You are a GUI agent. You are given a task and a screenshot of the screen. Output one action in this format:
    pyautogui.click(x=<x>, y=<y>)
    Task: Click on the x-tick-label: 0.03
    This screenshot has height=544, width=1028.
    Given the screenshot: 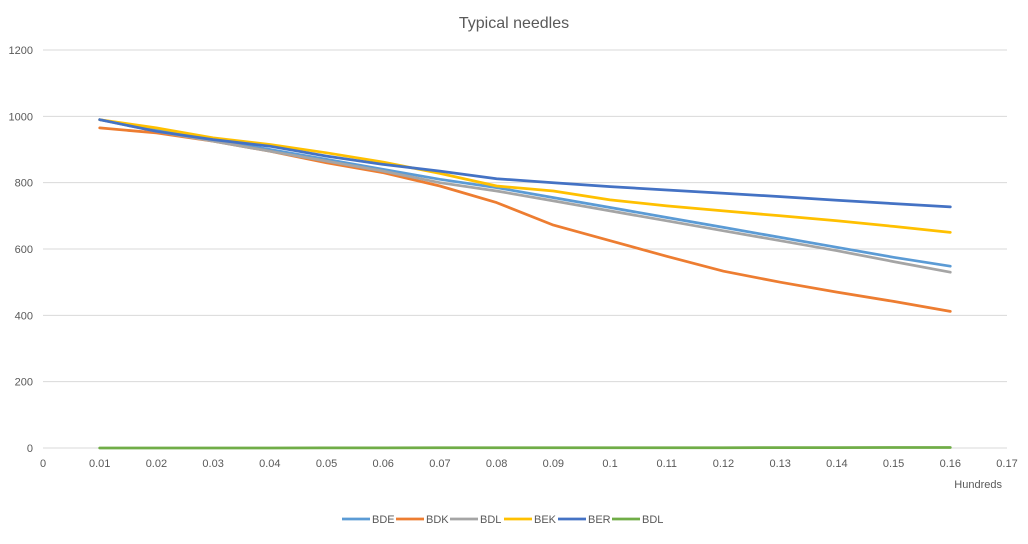 What is the action you would take?
    pyautogui.click(x=212, y=464)
    